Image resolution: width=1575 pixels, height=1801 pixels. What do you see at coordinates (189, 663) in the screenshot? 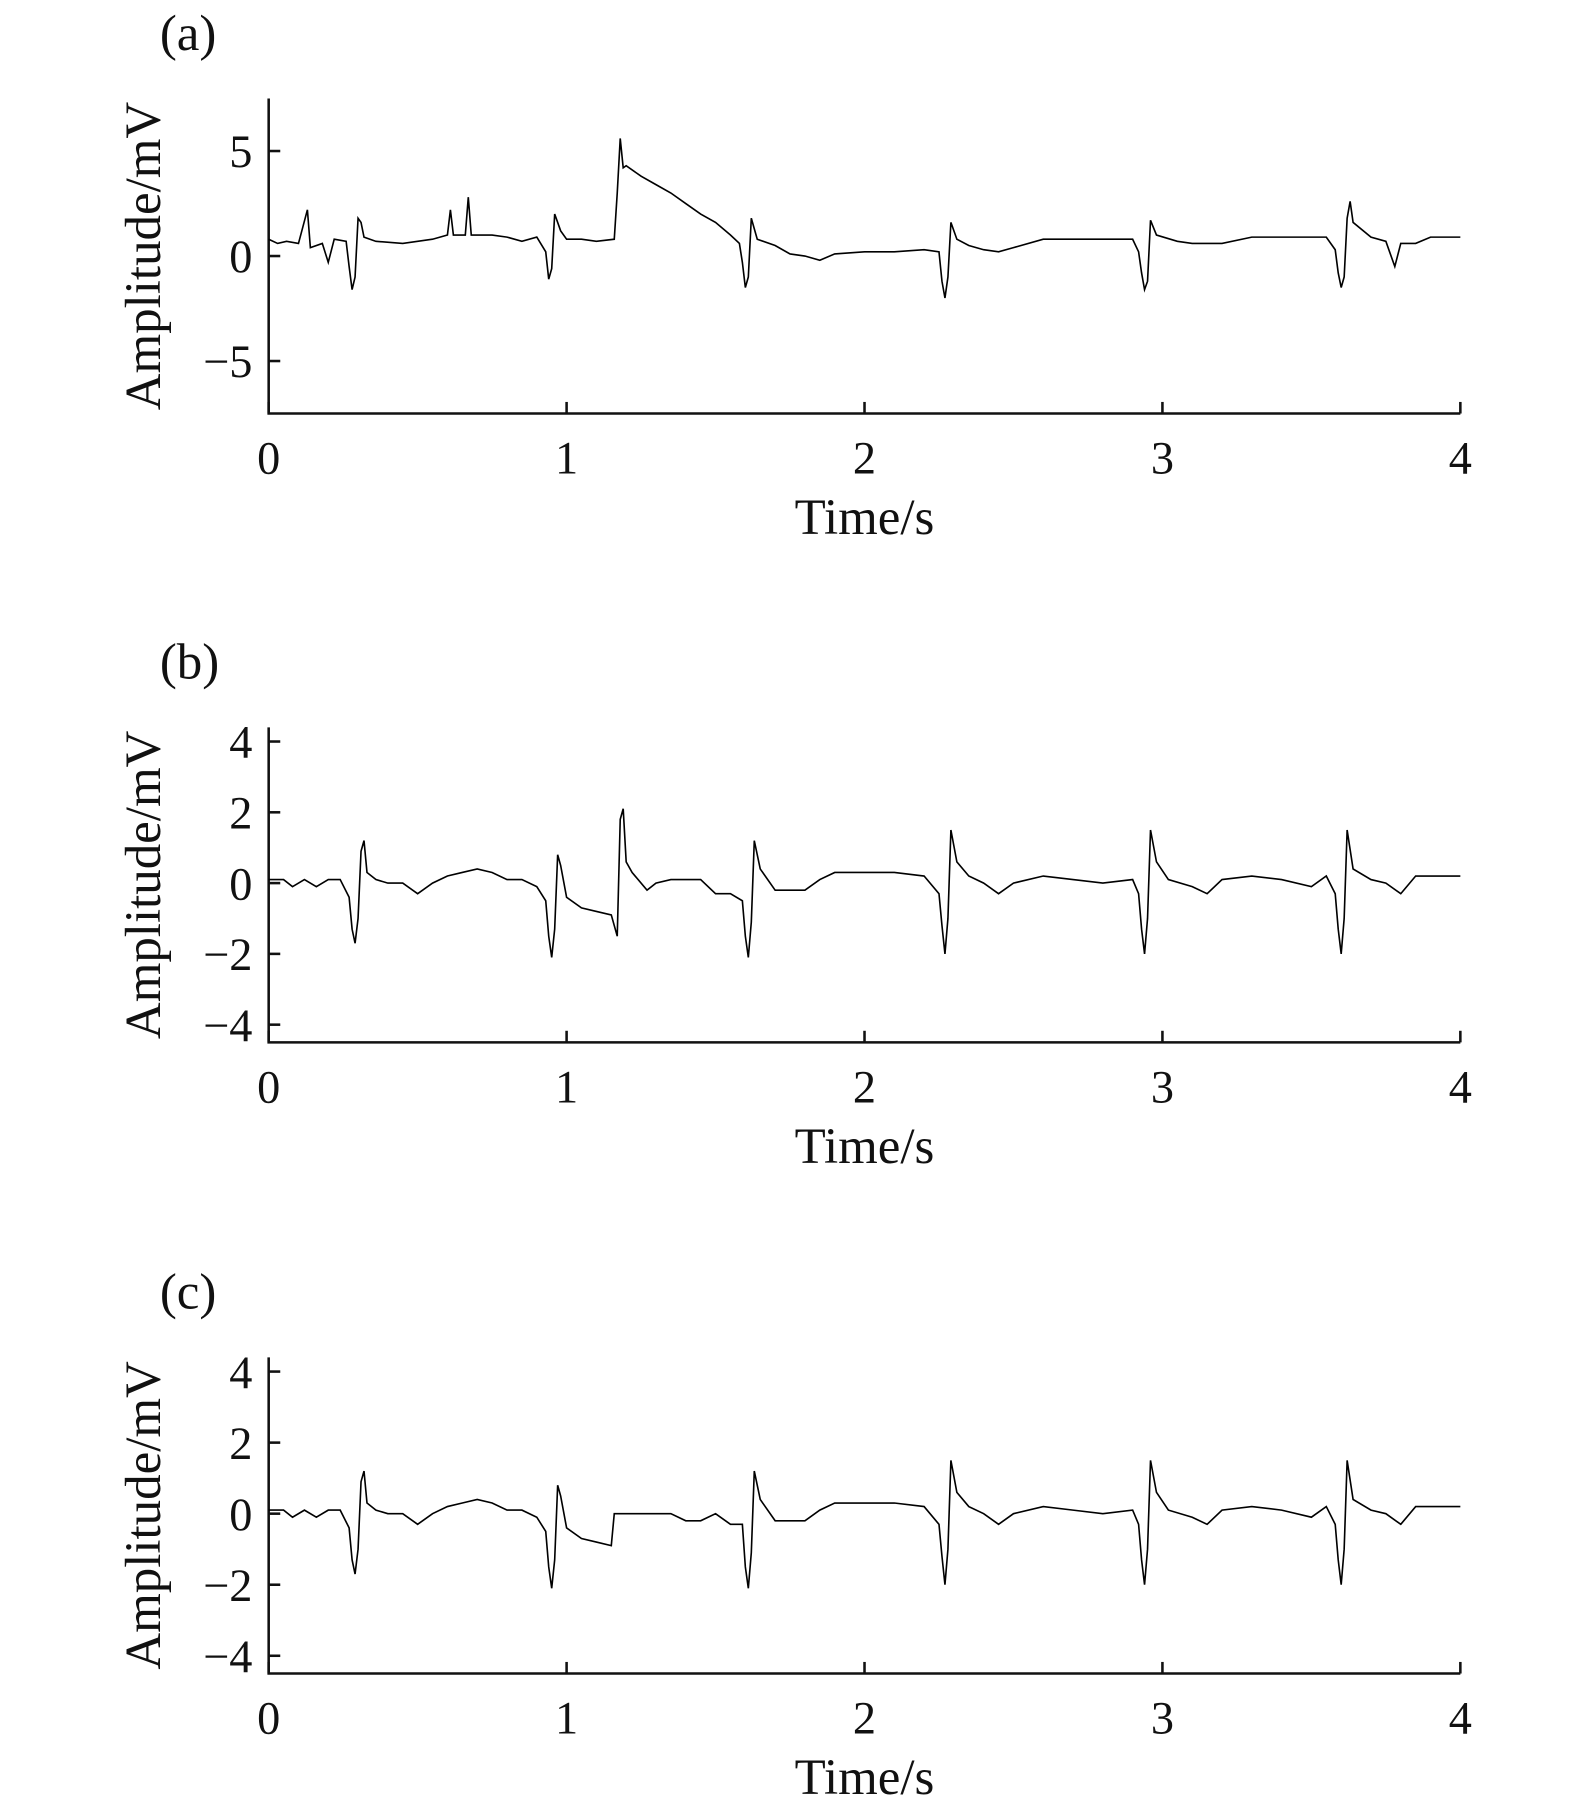
I see `panel-label: (b)` at bounding box center [189, 663].